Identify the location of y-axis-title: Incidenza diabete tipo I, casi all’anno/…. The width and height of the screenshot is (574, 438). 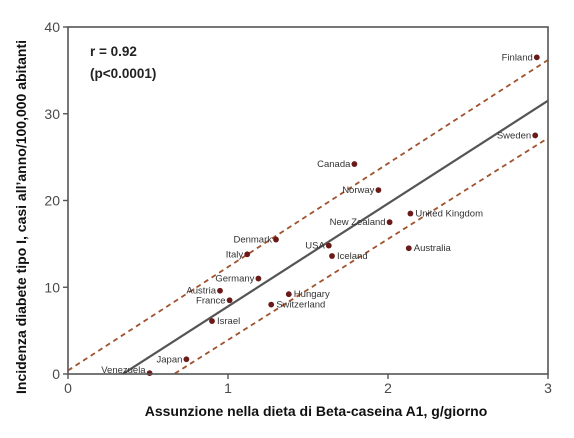
(21, 217).